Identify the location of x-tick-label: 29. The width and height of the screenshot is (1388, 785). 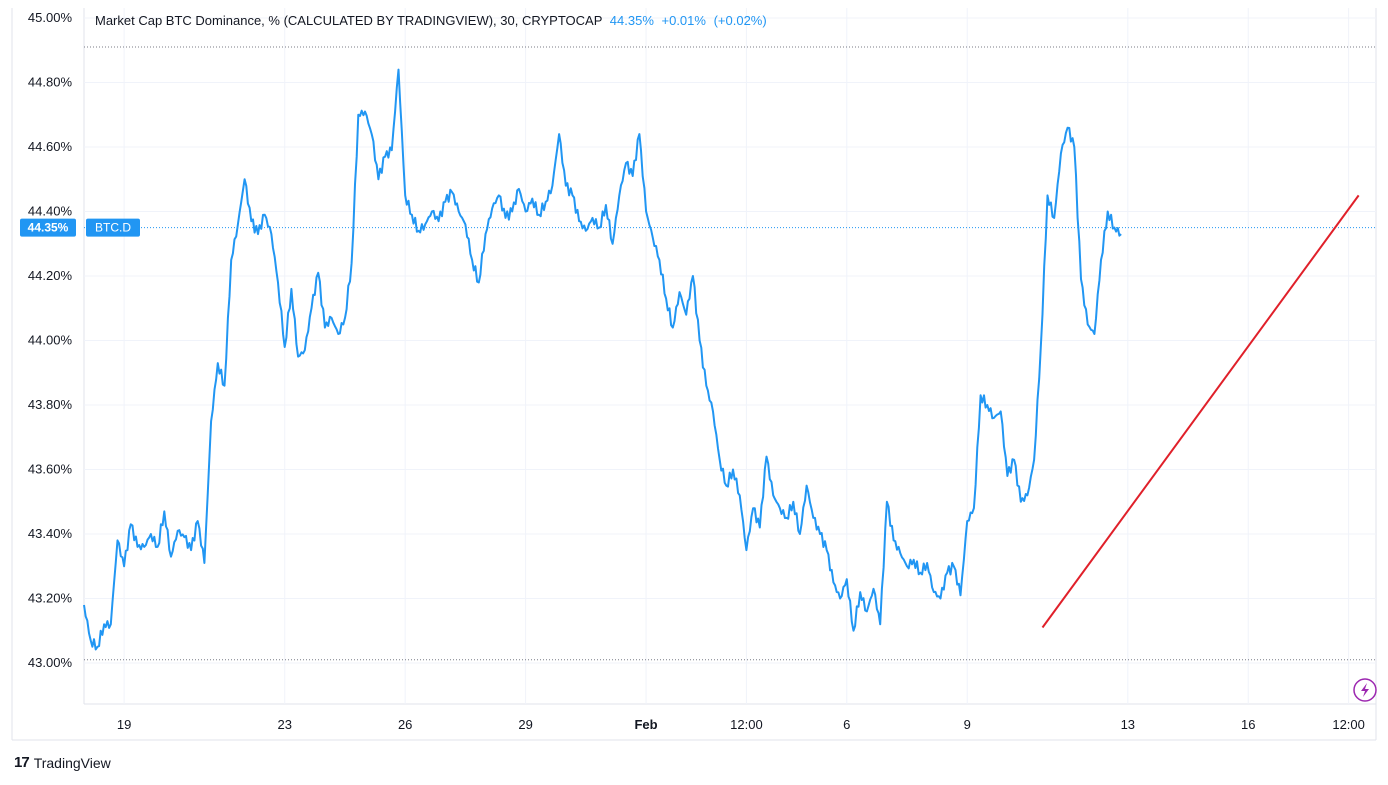
(525, 724).